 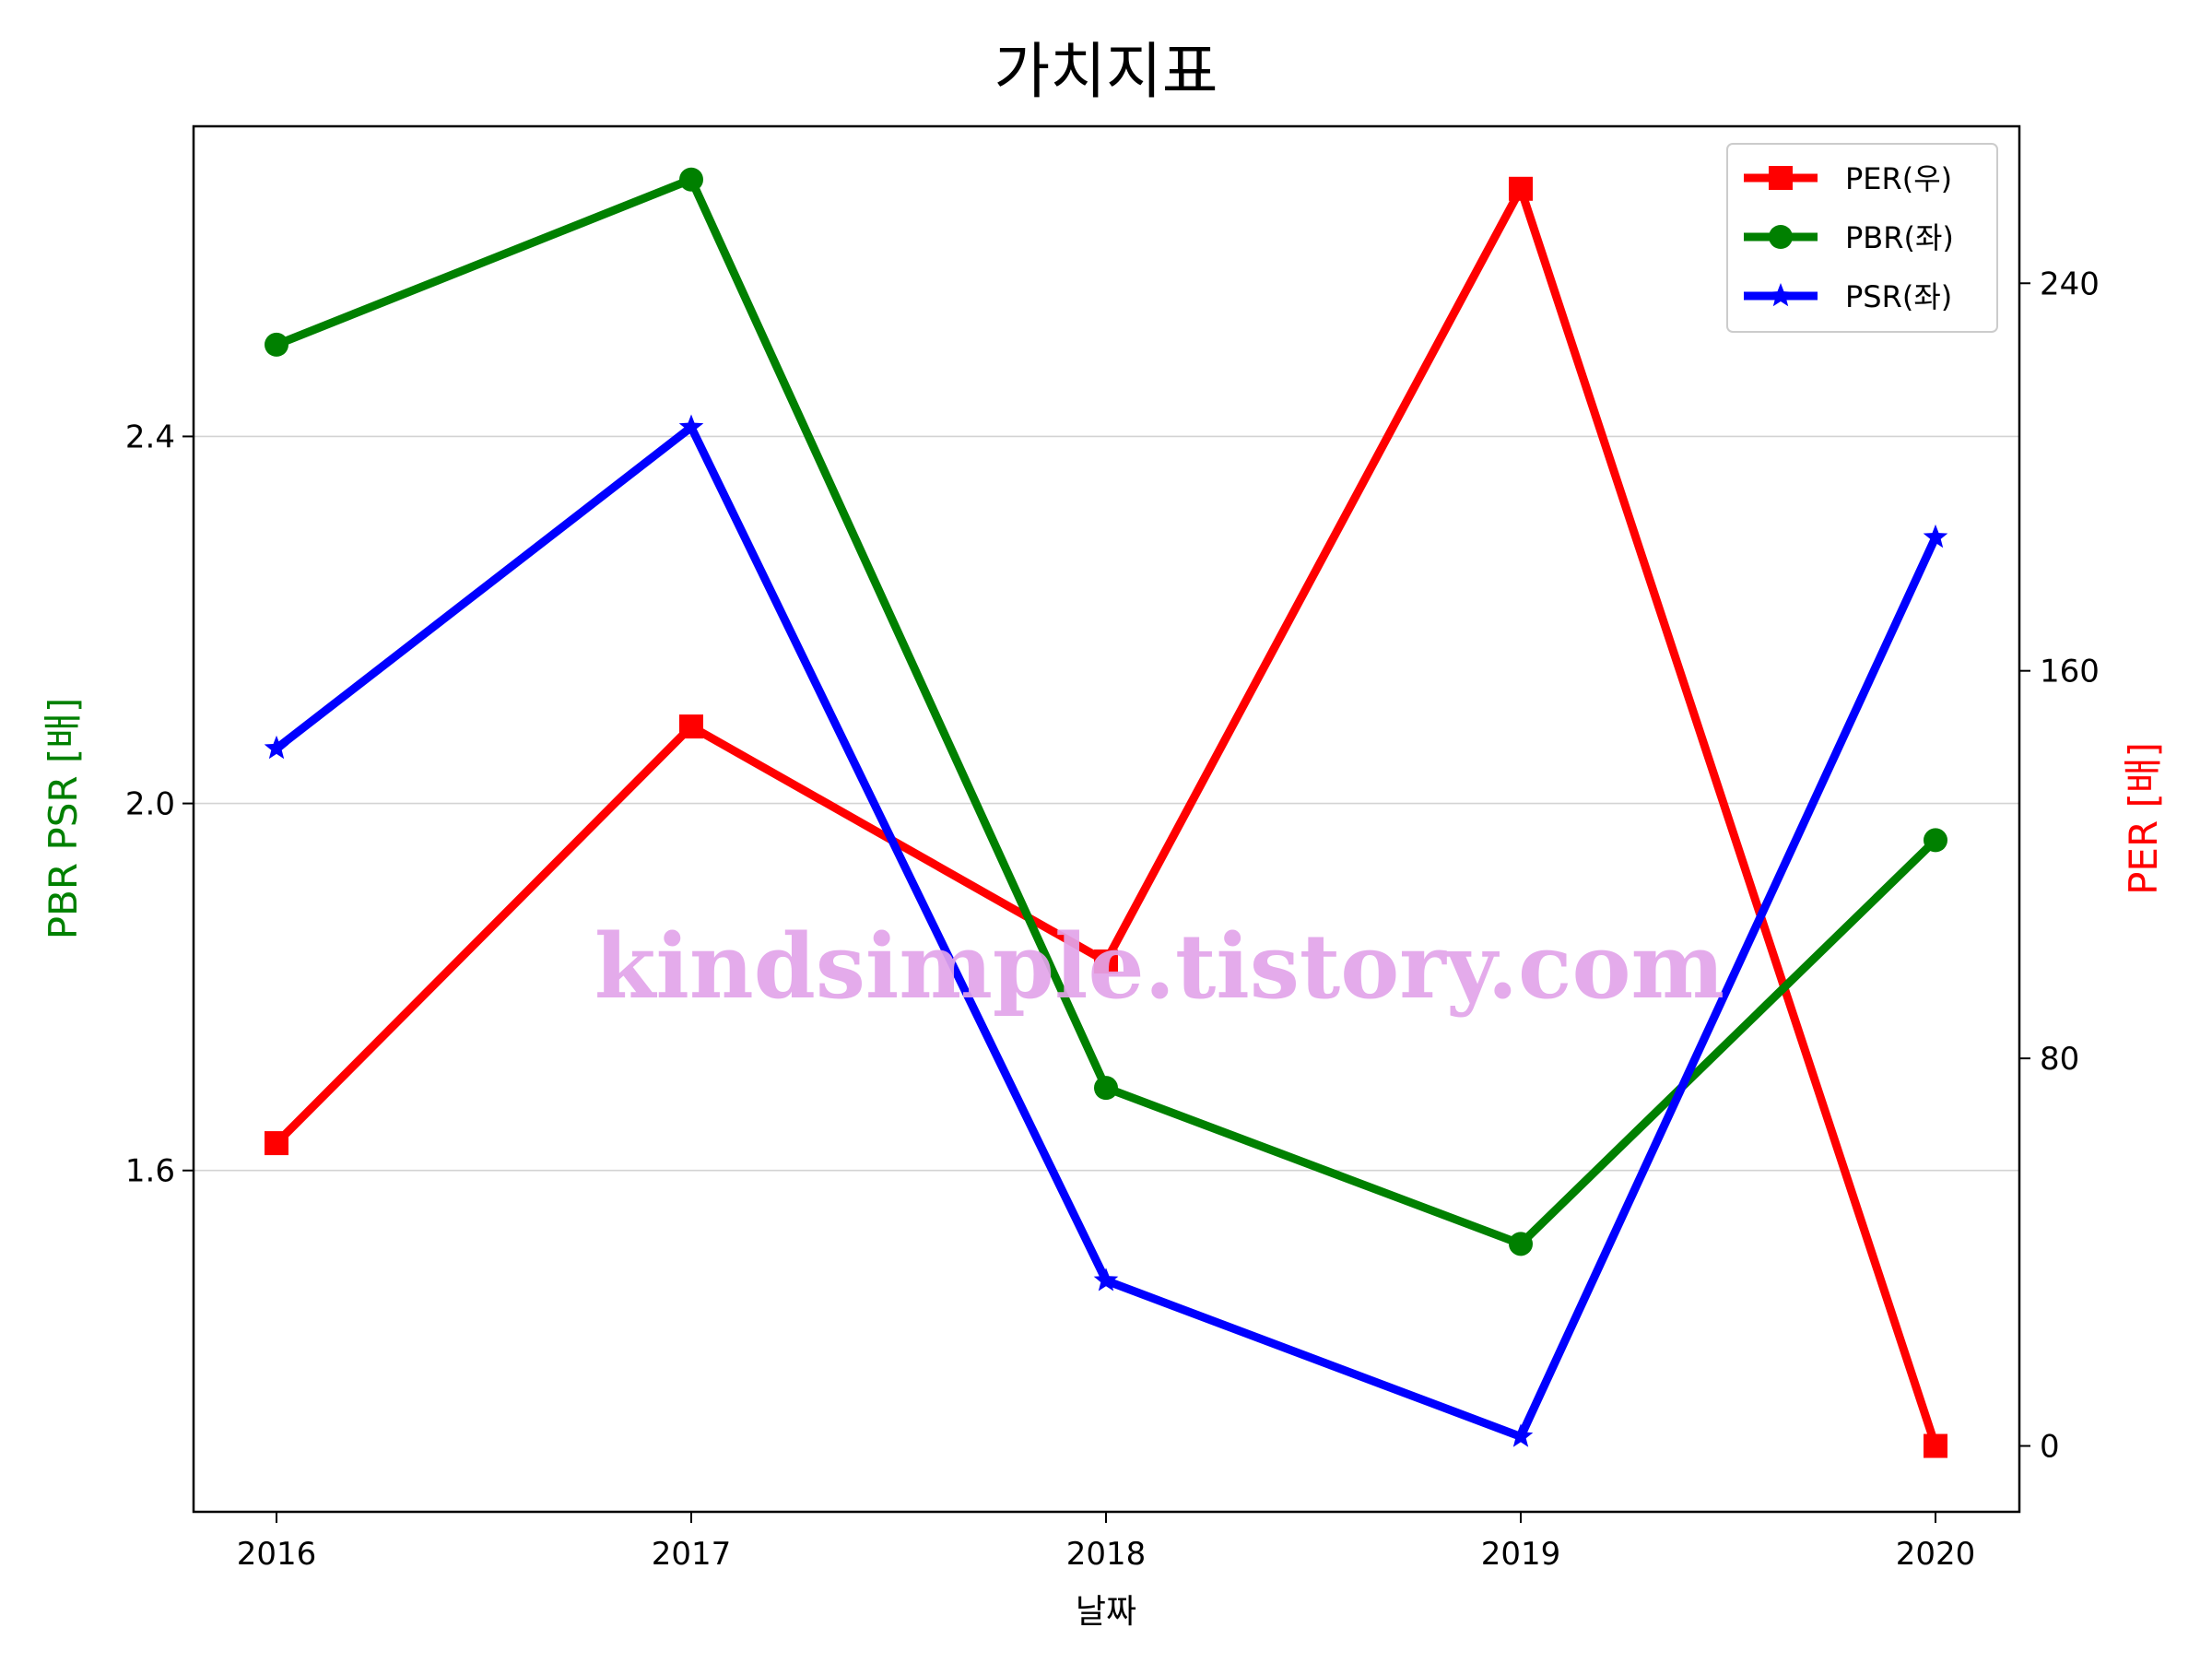 I want to click on chart-title: 가치지표, so click(x=1106, y=71).